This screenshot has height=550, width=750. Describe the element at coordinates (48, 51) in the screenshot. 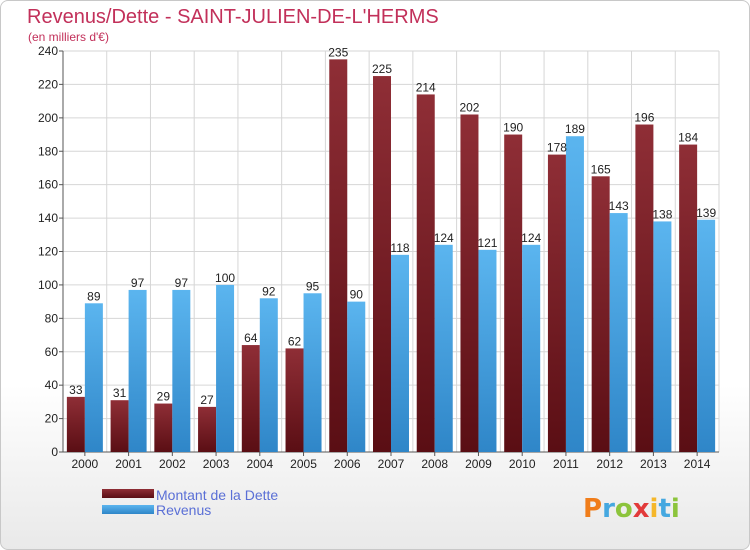

I see `y-tick-label: 240` at that location.